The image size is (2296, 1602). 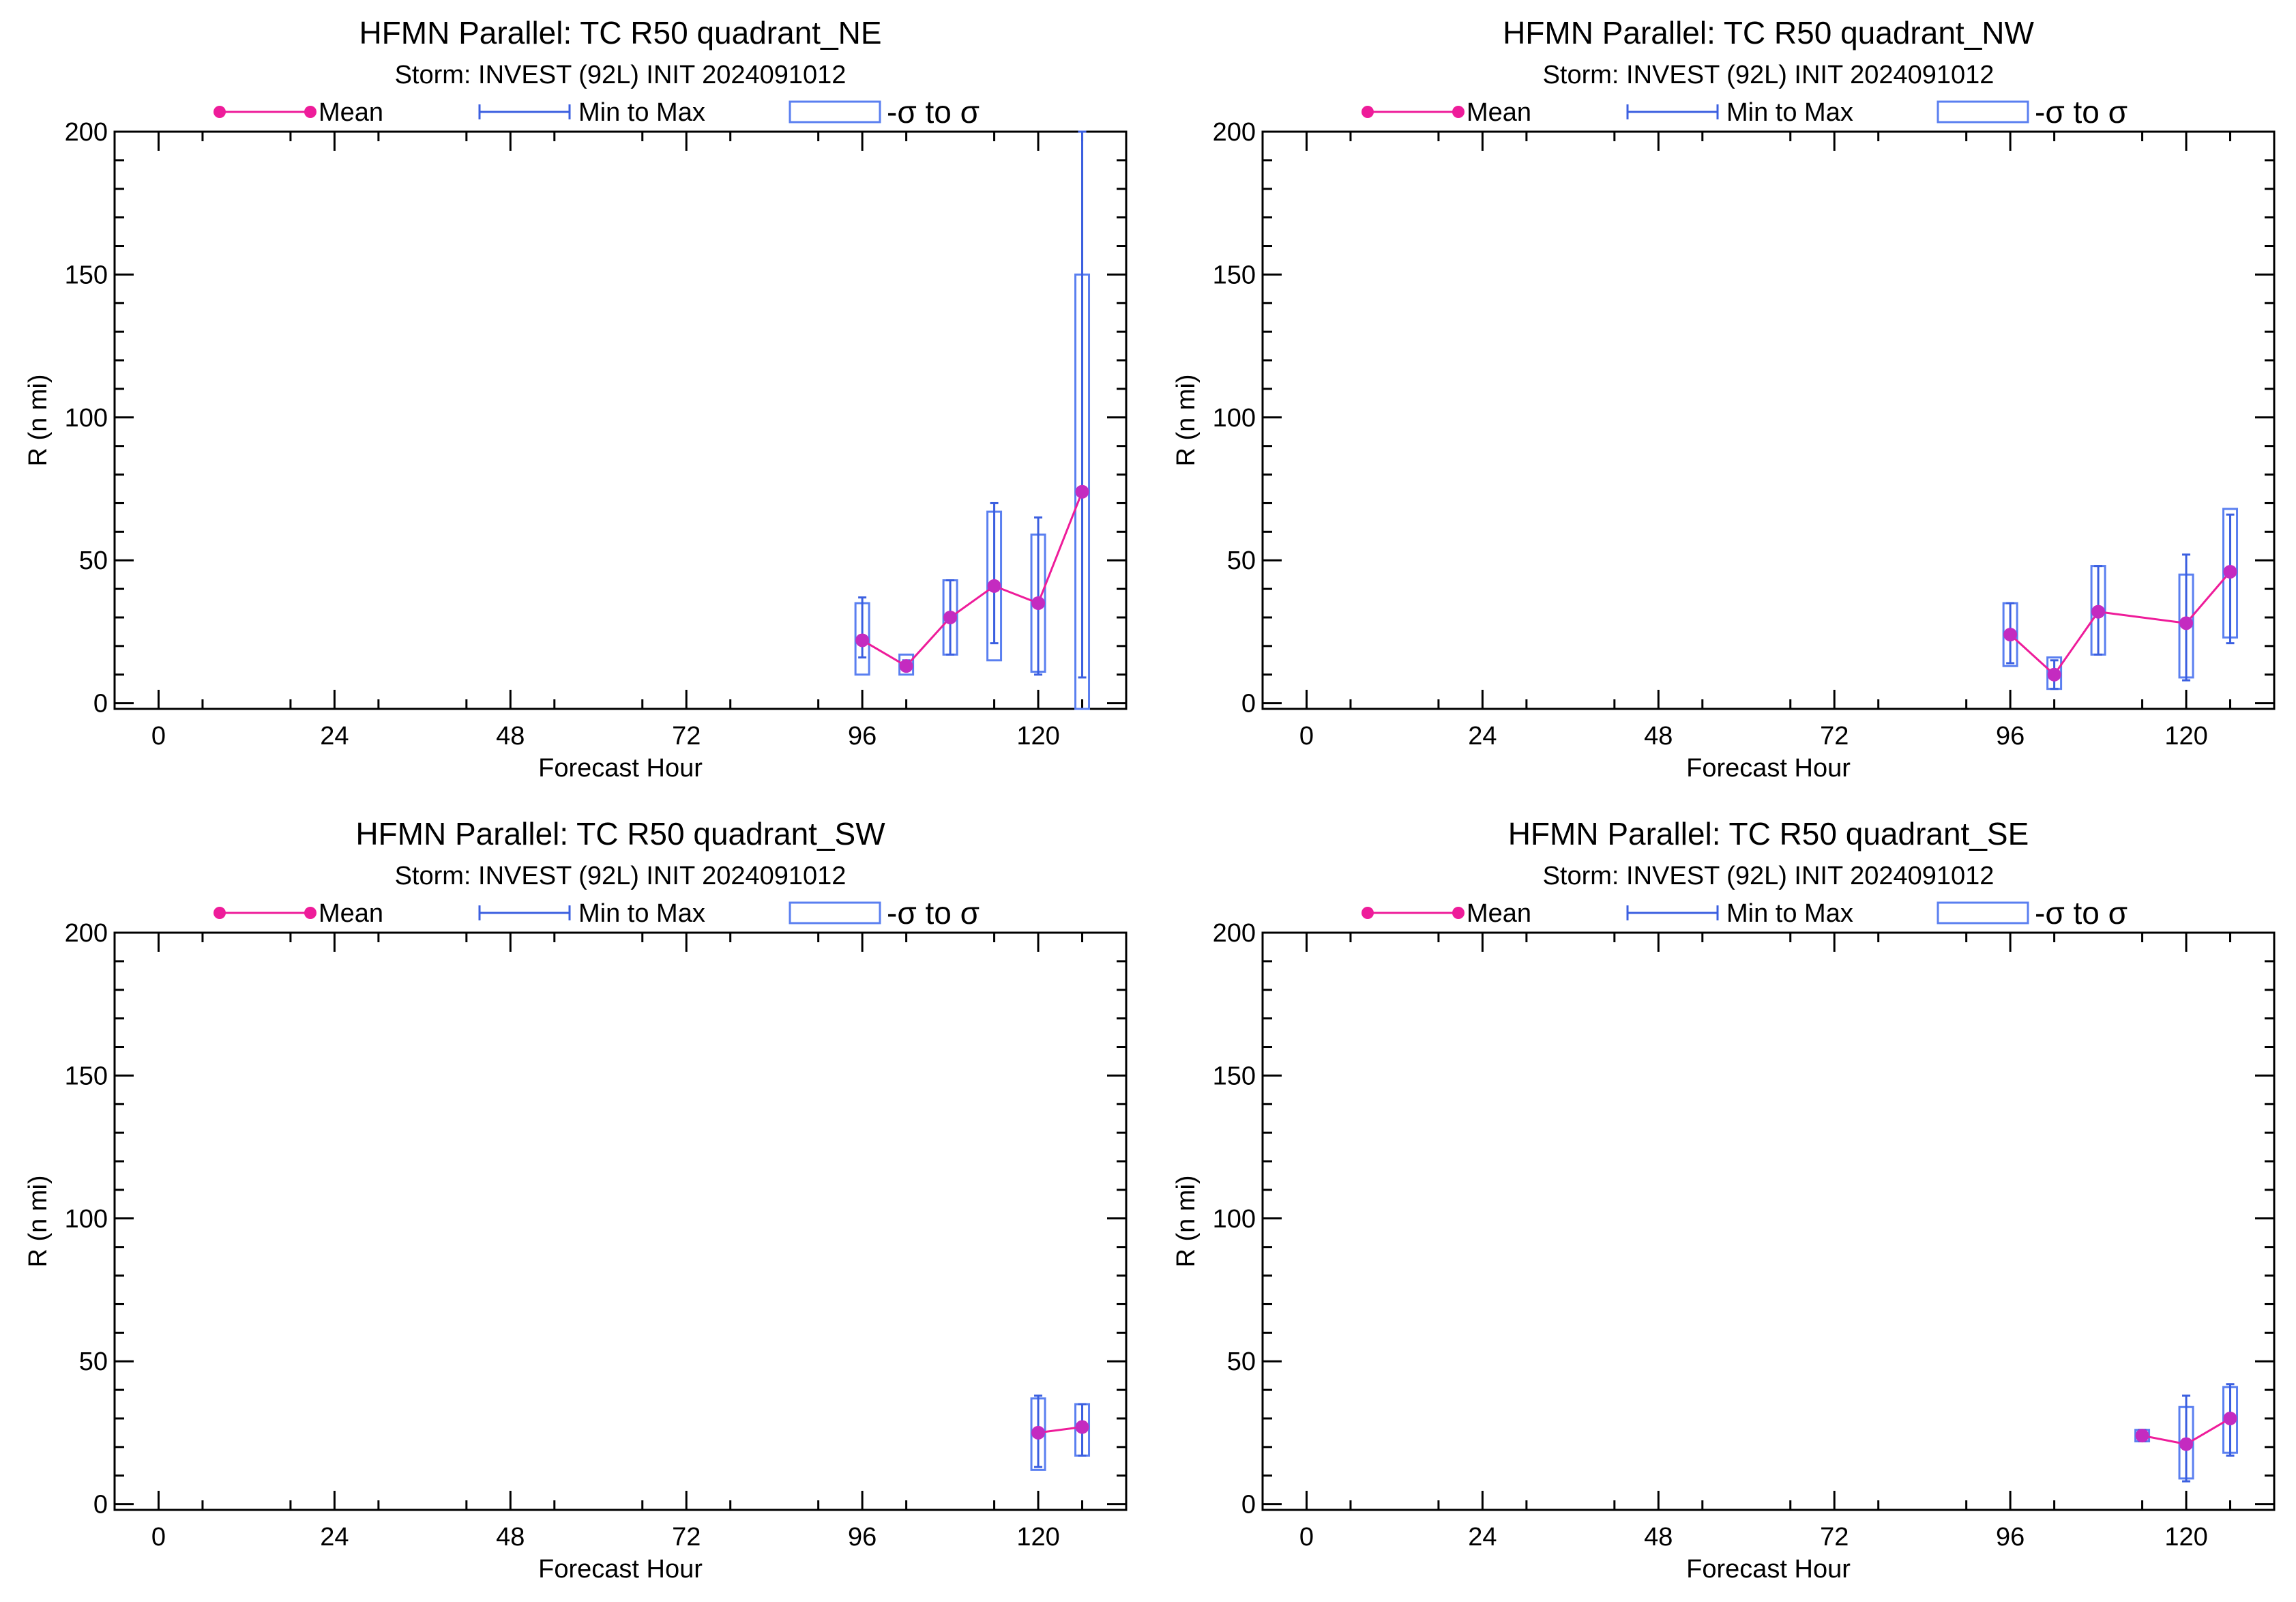 I want to click on sigma-box, so click(x=906, y=665).